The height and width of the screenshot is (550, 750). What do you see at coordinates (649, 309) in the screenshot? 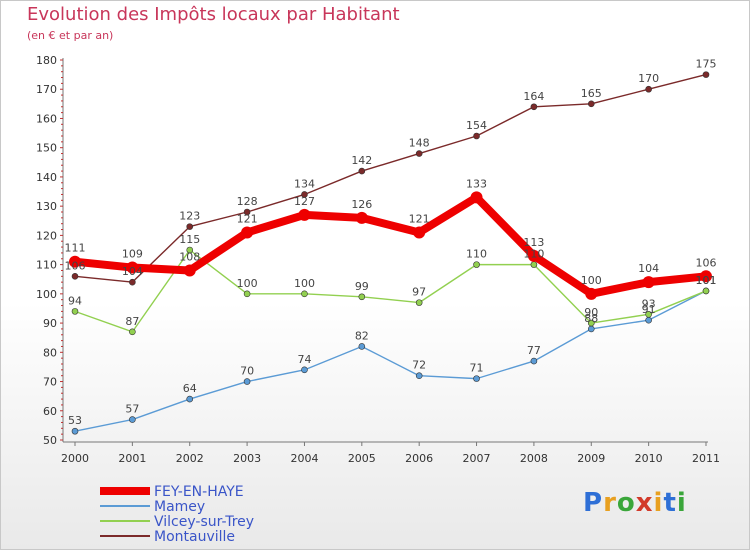
I see `data-label-mamey: 91` at bounding box center [649, 309].